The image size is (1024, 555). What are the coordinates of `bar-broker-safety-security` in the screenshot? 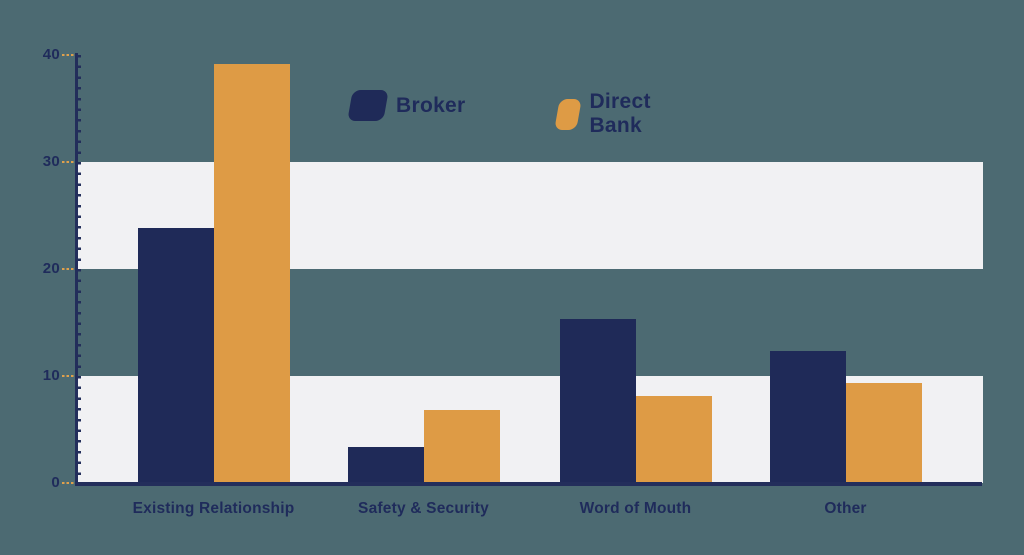 It's located at (385, 464).